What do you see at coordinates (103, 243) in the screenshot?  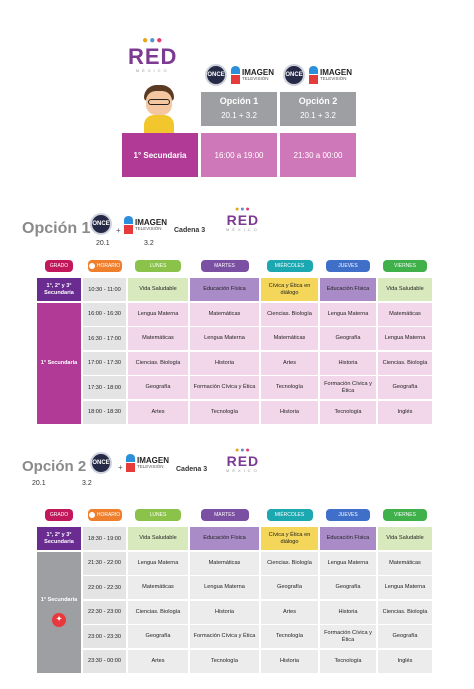 I see `section-1-channel-a: 20.1` at bounding box center [103, 243].